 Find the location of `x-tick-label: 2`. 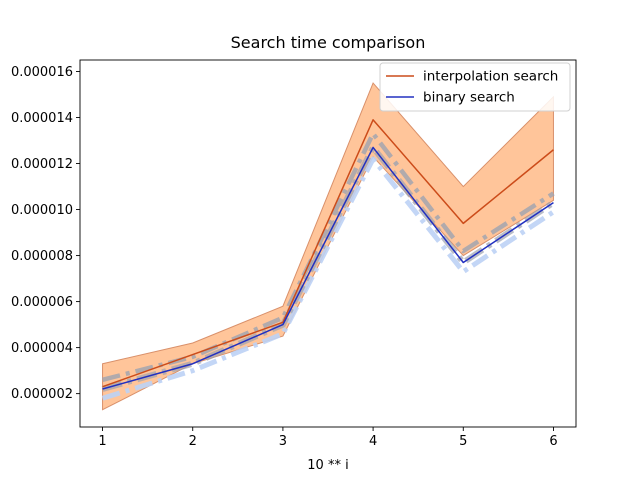

x-tick-label: 2 is located at coordinates (193, 441).